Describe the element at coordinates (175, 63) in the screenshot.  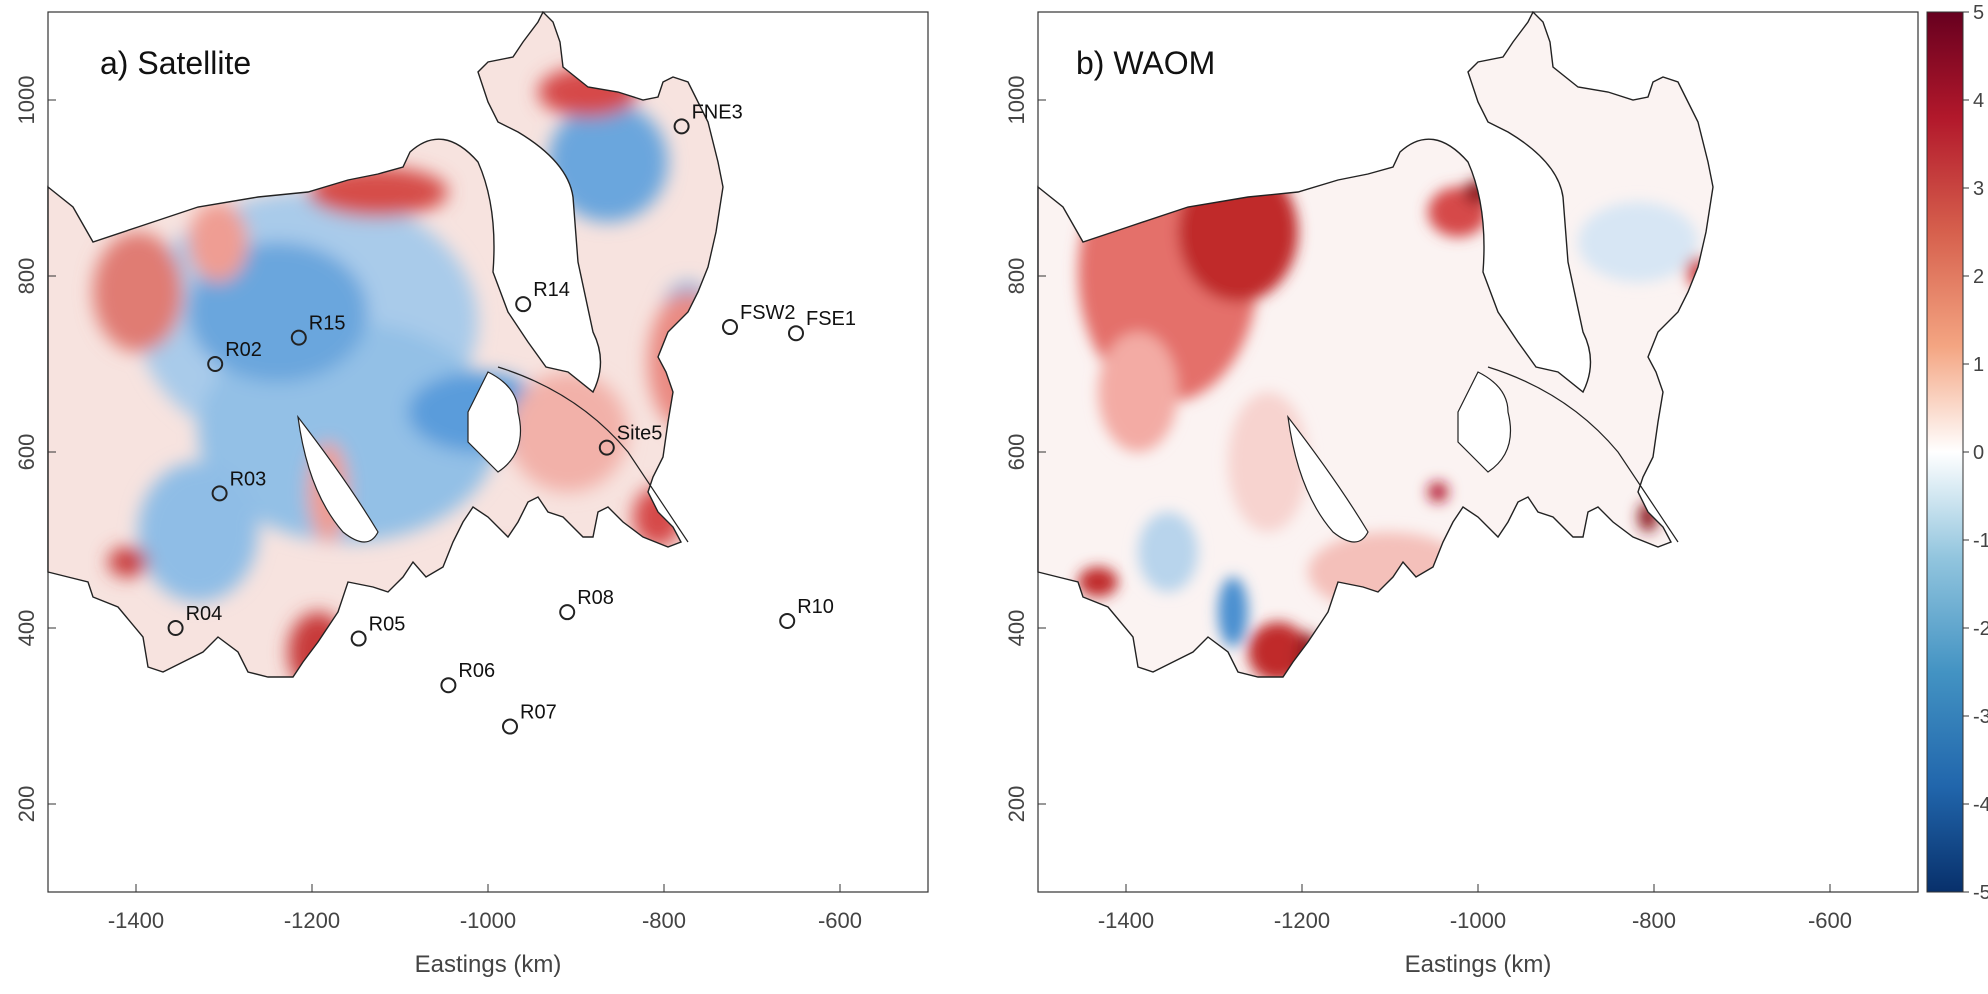
I see `panel-title: a) Satellite` at that location.